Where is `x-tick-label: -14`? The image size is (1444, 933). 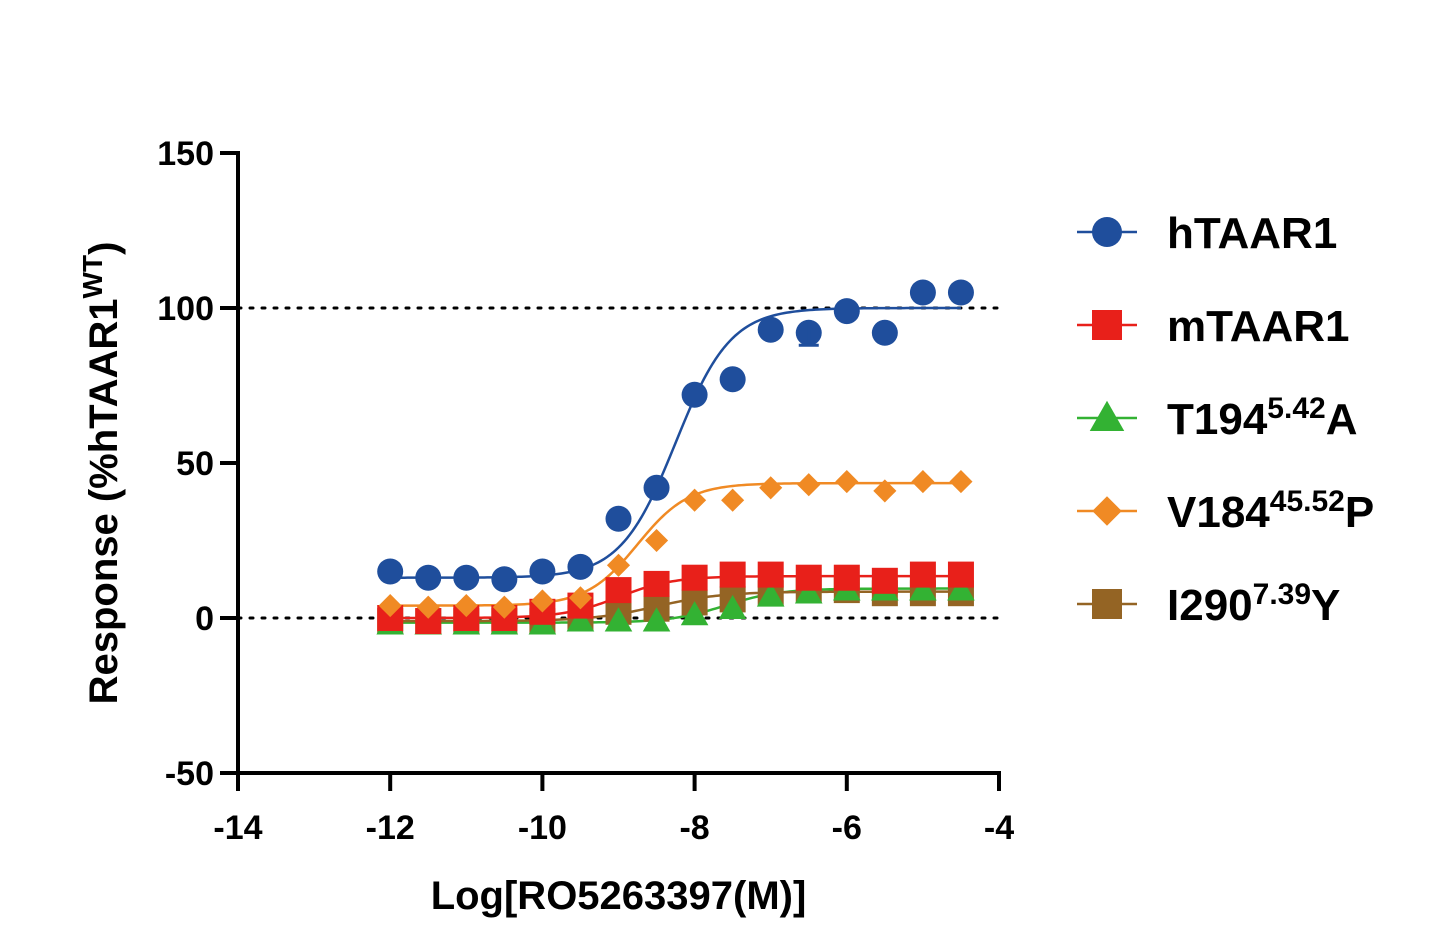 x-tick-label: -14 is located at coordinates (237, 828).